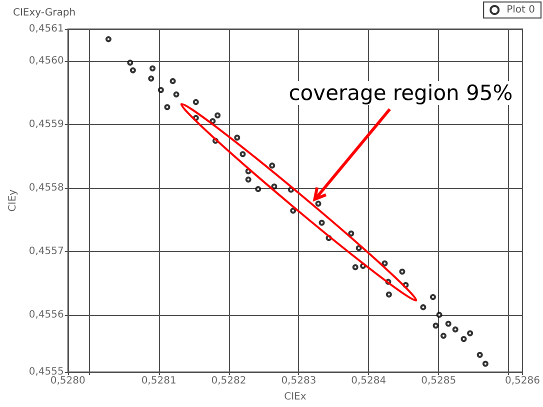 This screenshot has width=543, height=407. Describe the element at coordinates (46, 124) in the screenshot. I see `y-tick-label: 0,4559` at that location.